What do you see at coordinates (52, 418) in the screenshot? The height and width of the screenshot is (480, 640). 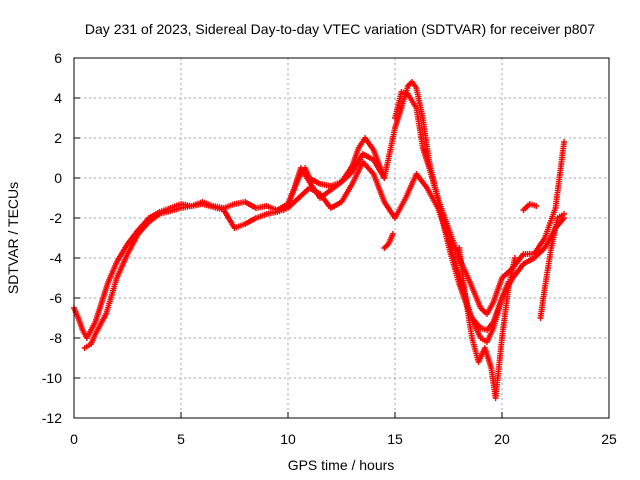 I see `y-tick-label: -12` at bounding box center [52, 418].